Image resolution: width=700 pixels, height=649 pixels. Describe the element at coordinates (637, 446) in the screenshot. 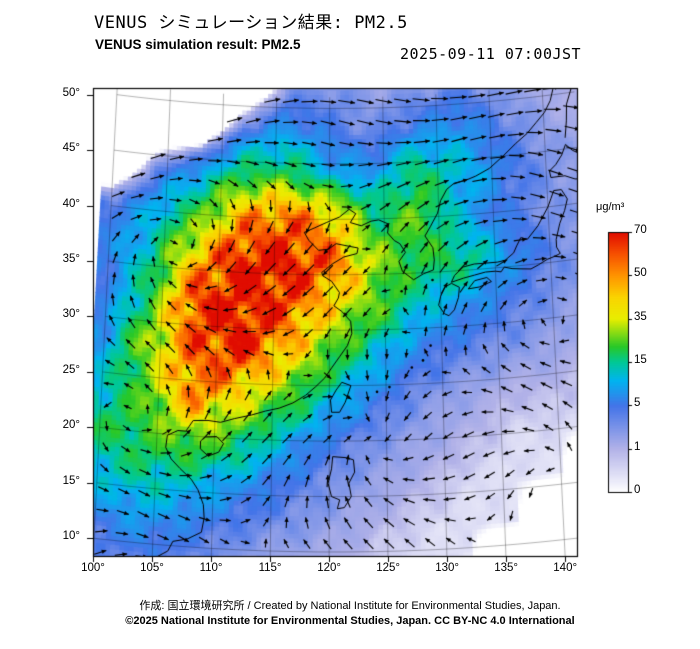

I see `colorbar-tick-label: 1` at that location.